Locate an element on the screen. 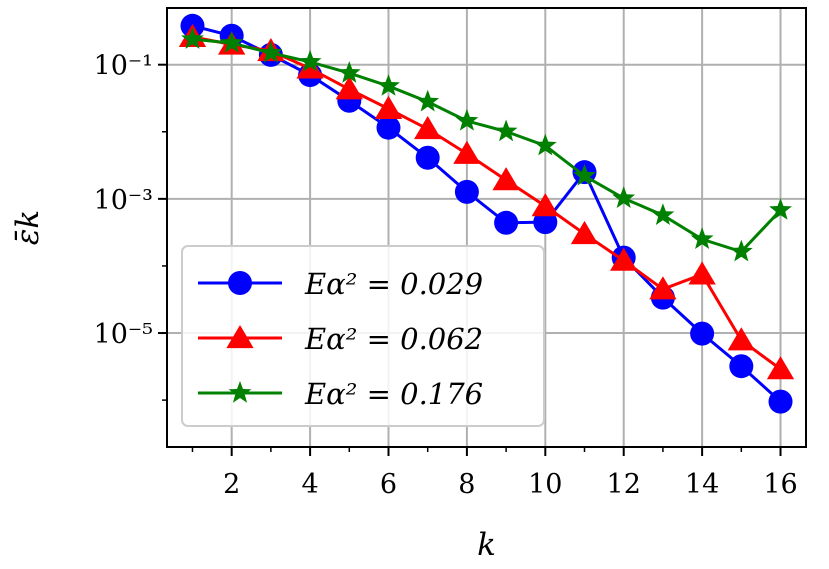  y-tick-label: 10⁻¹ is located at coordinates (123, 66).